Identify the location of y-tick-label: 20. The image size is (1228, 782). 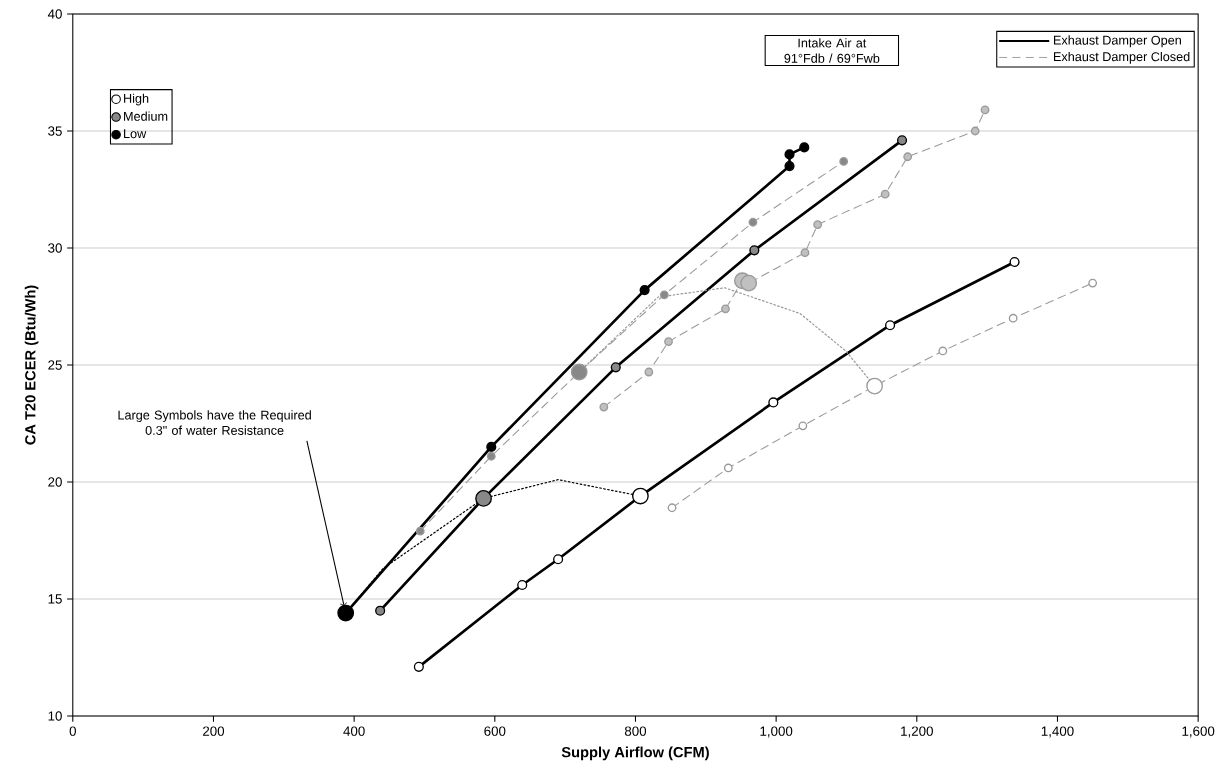
(55, 482).